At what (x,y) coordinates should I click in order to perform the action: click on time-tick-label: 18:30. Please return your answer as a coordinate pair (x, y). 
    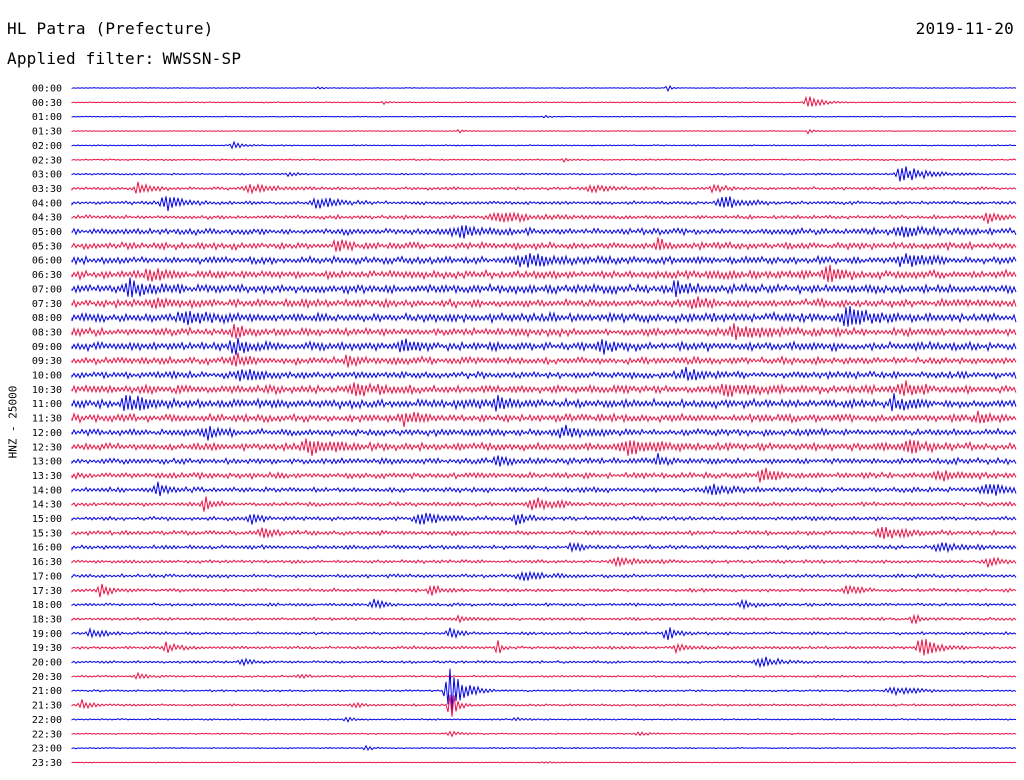
    Looking at the image, I should click on (47, 619).